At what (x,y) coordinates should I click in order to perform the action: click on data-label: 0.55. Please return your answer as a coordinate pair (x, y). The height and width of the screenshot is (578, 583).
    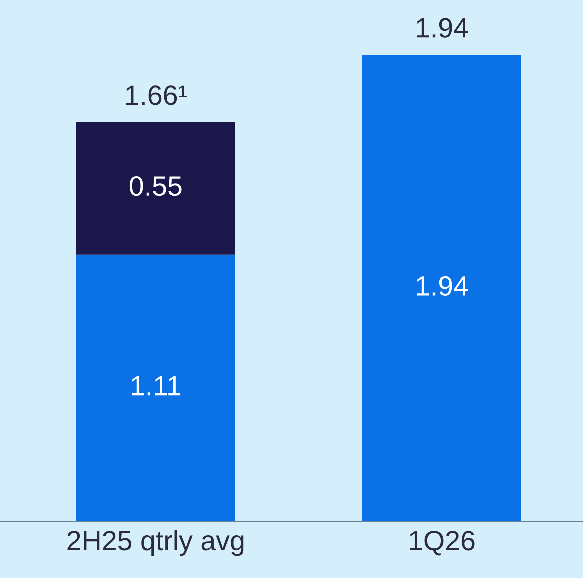
    Looking at the image, I should click on (156, 186).